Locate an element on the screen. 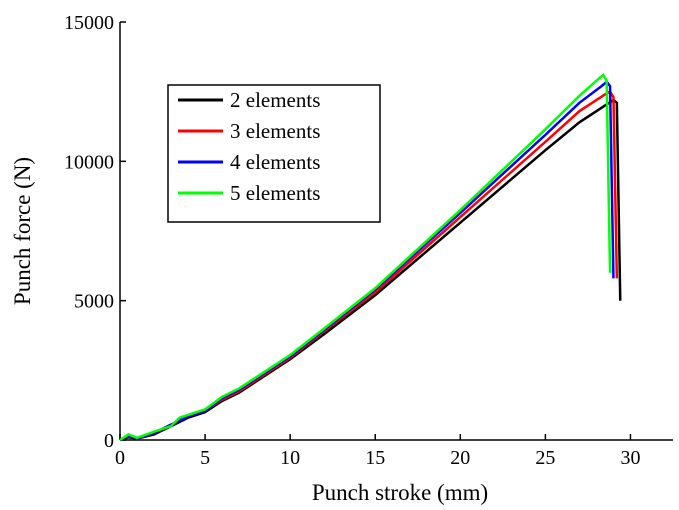 This screenshot has width=679, height=510. x-tick-label: 20 is located at coordinates (460, 458).